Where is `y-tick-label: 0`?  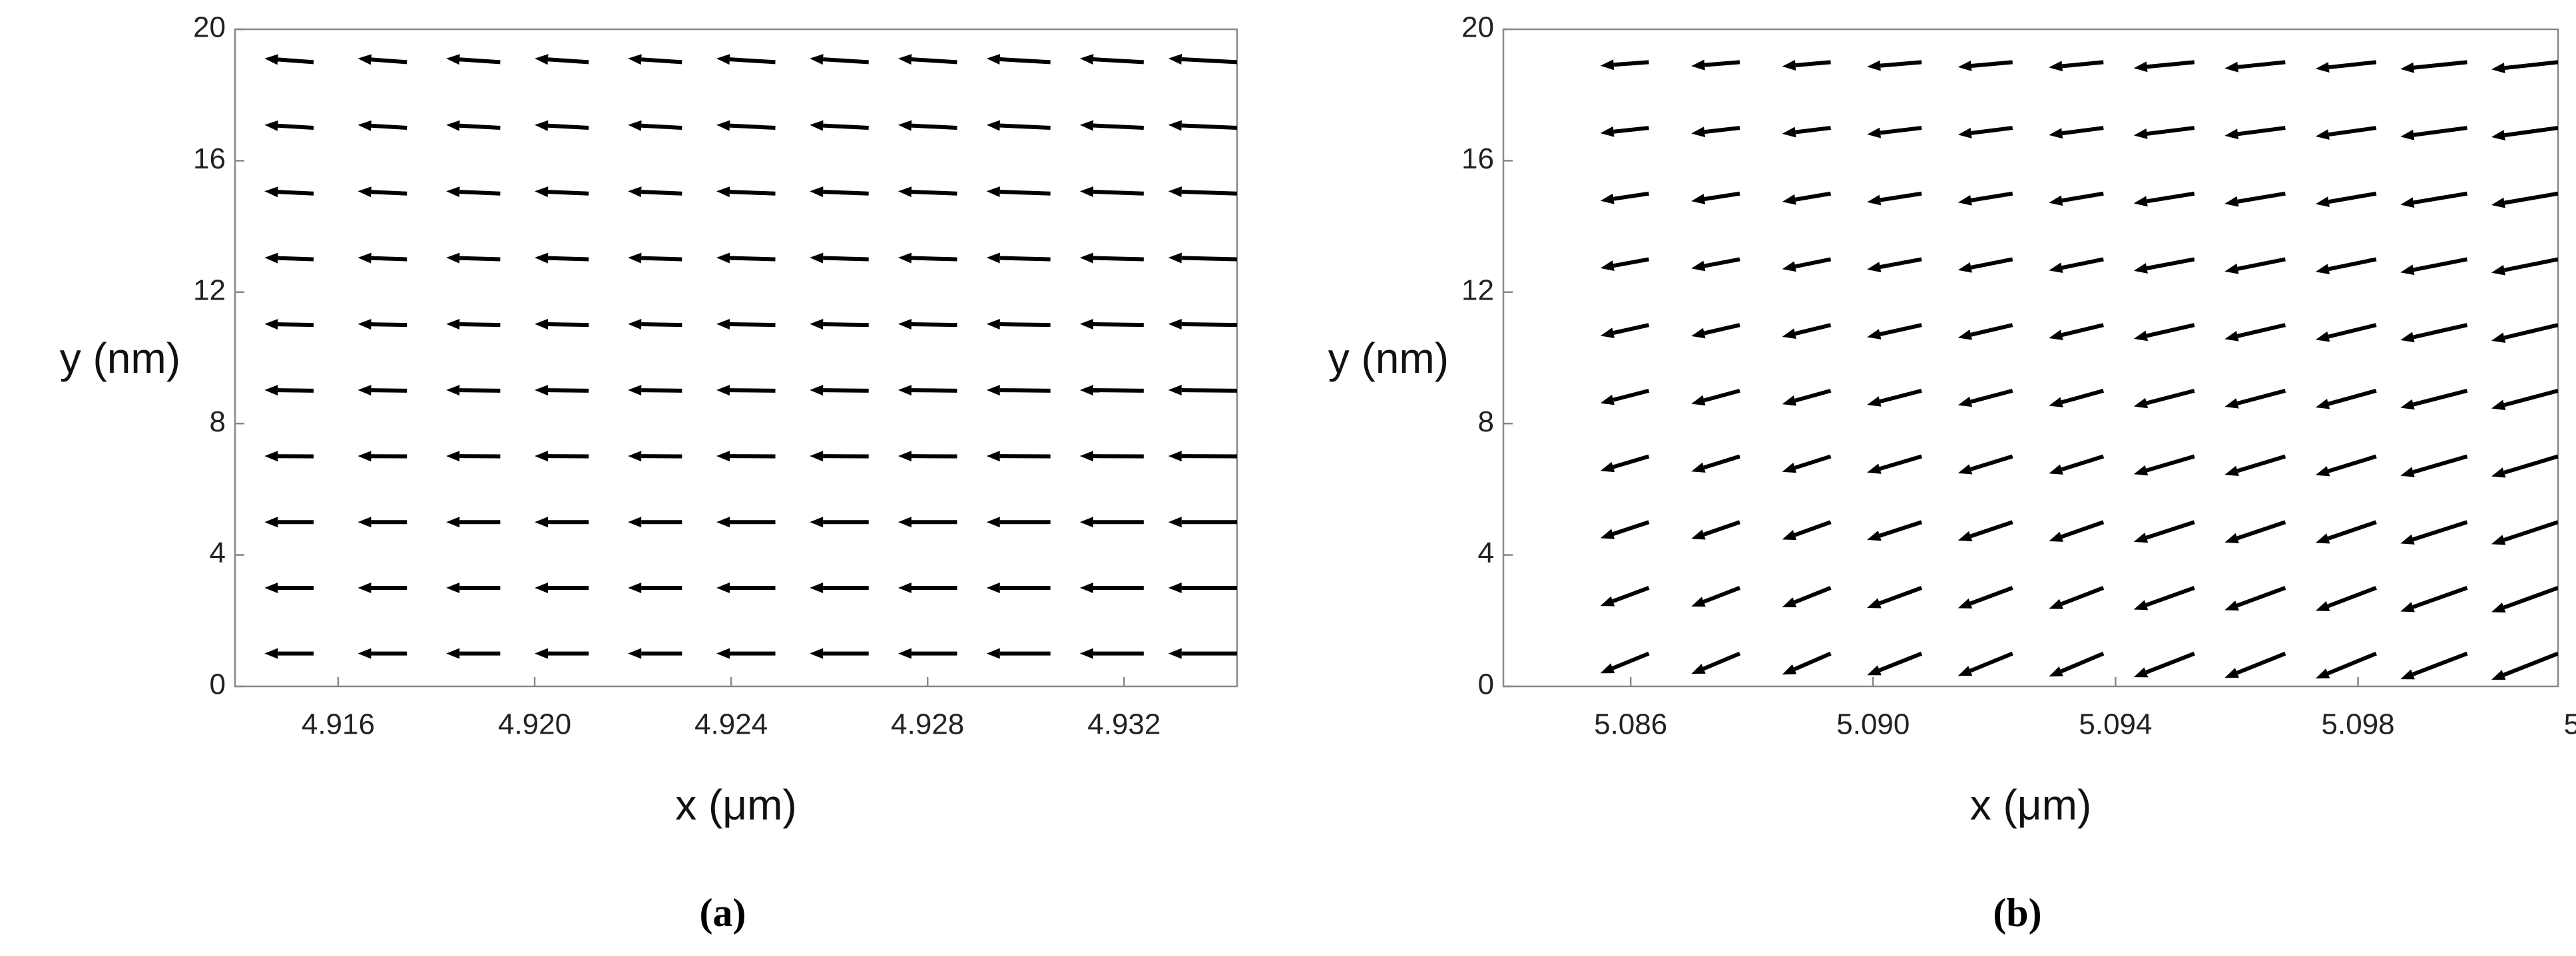 y-tick-label: 0 is located at coordinates (218, 684).